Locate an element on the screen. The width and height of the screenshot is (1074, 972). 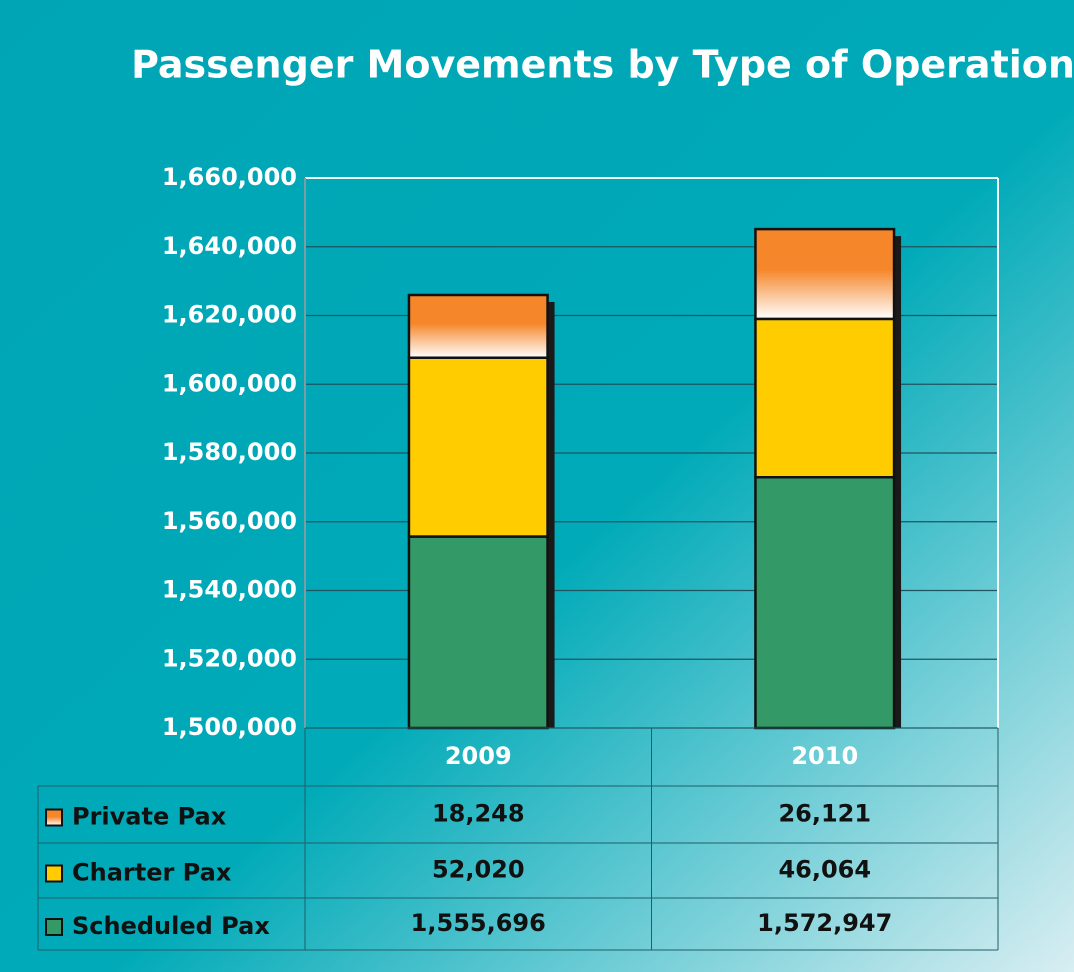
table-value: 1,555,696 is located at coordinates (478, 923).